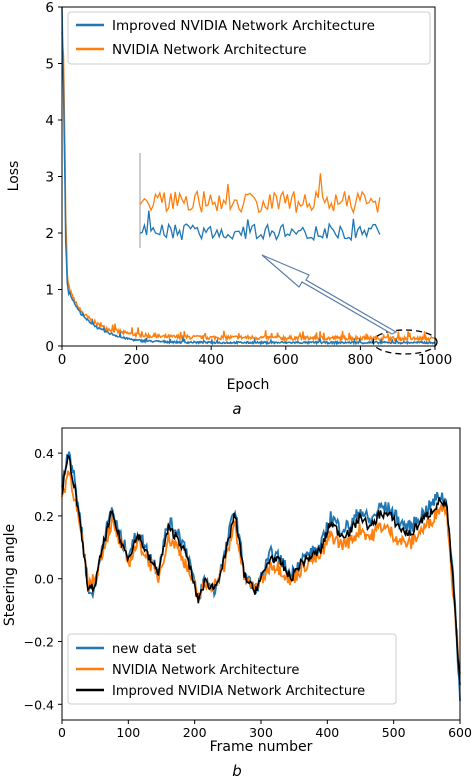 The height and width of the screenshot is (779, 474). Describe the element at coordinates (361, 360) in the screenshot. I see `loss-x-tick-label: 800` at that location.